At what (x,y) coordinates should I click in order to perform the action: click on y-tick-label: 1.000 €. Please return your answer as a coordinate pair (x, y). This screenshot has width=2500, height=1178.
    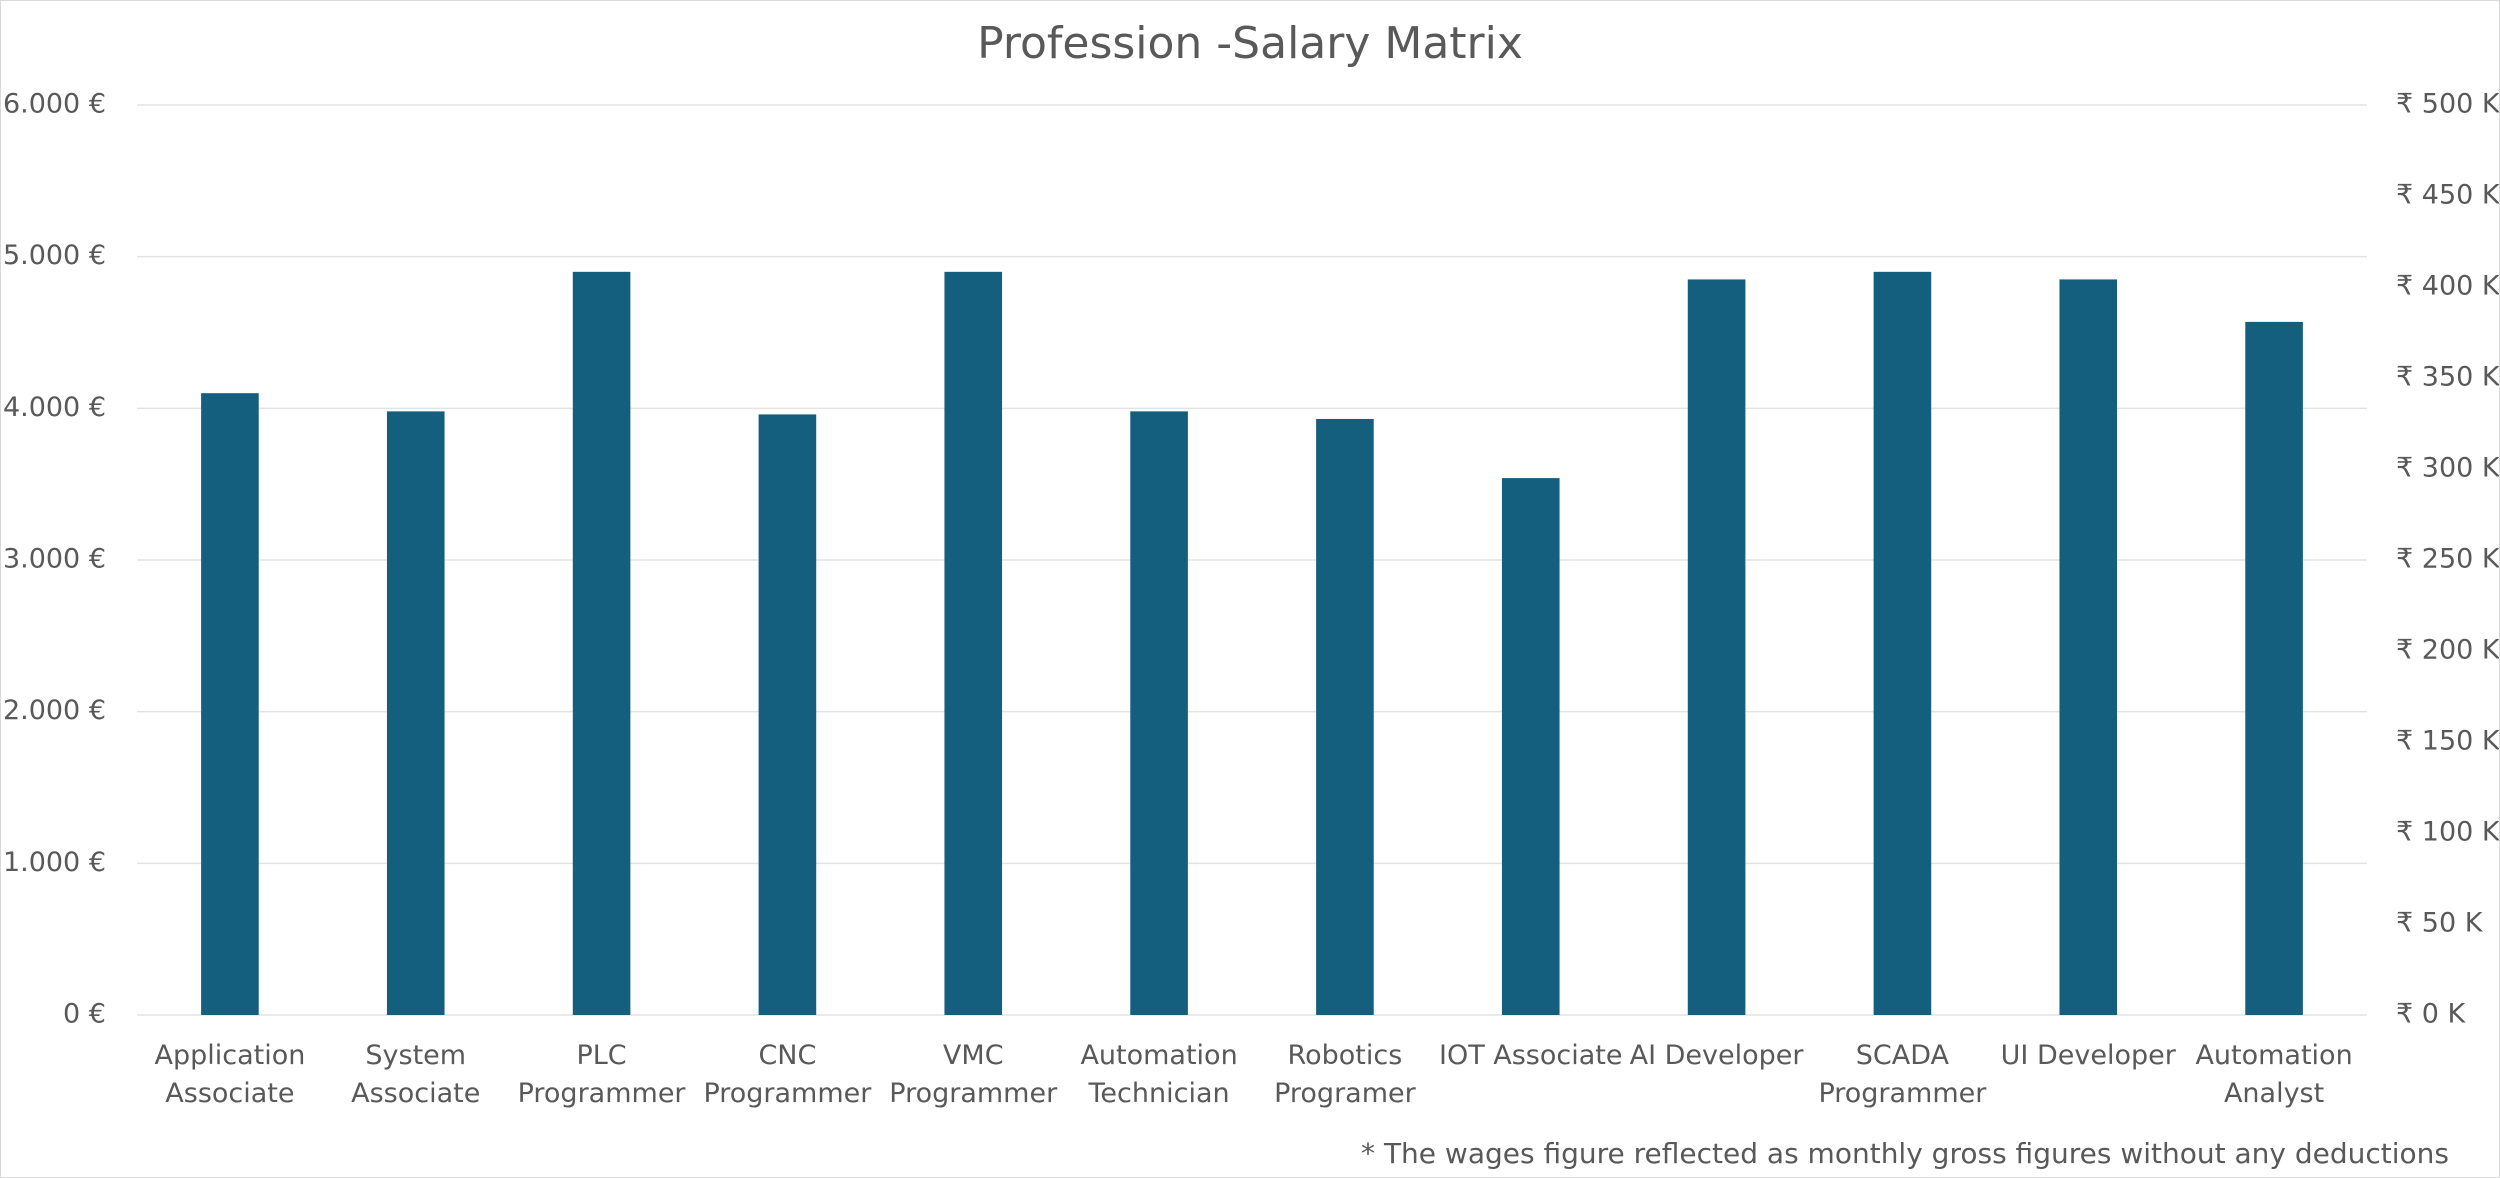
    Looking at the image, I should click on (54, 862).